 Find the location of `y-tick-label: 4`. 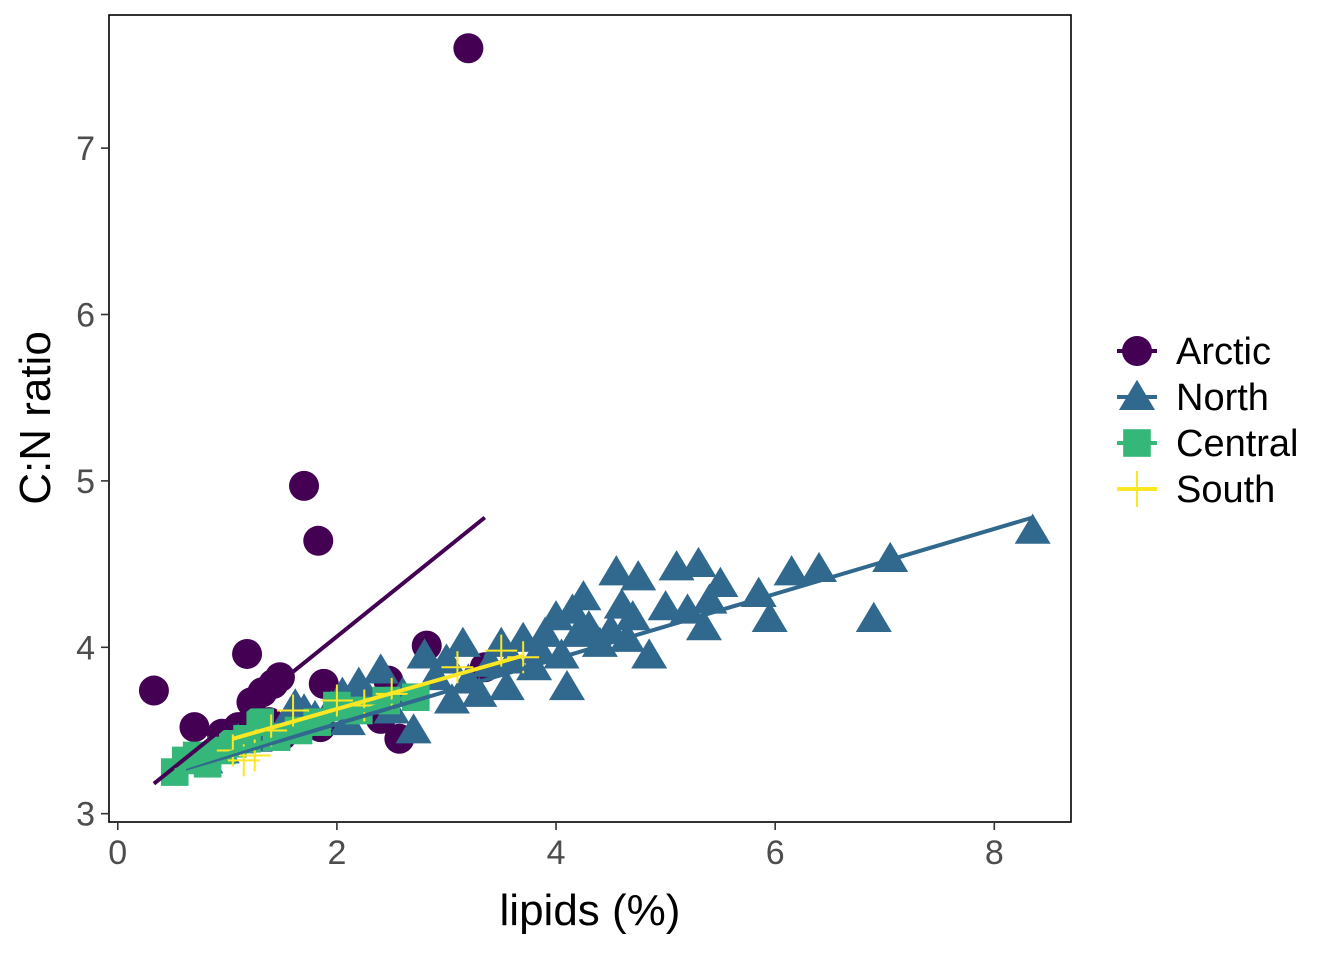

y-tick-label: 4 is located at coordinates (85, 648).